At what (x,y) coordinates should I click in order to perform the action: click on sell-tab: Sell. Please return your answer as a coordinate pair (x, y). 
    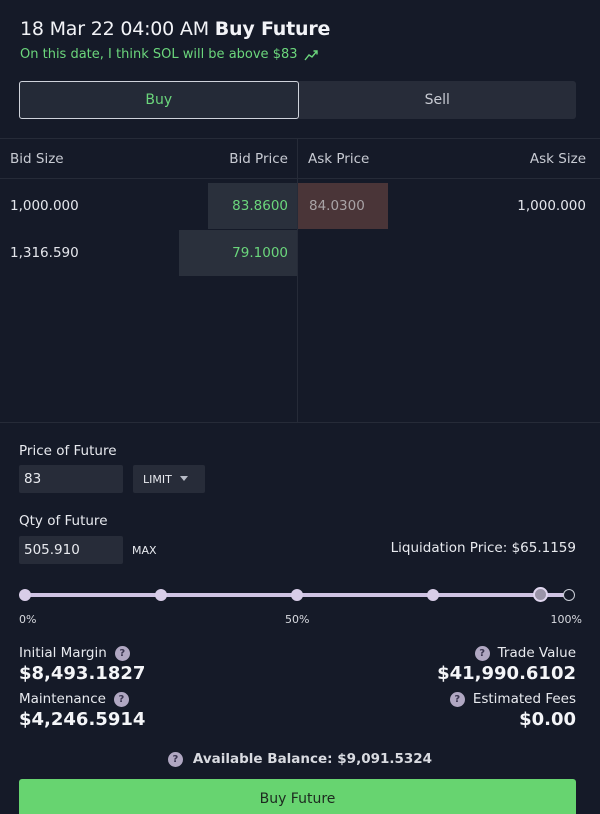
    Looking at the image, I should click on (437, 100).